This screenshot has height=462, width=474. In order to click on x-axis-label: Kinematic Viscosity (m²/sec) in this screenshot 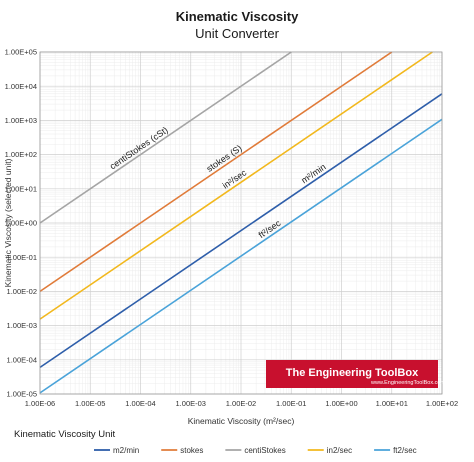, I will do `click(241, 421)`.